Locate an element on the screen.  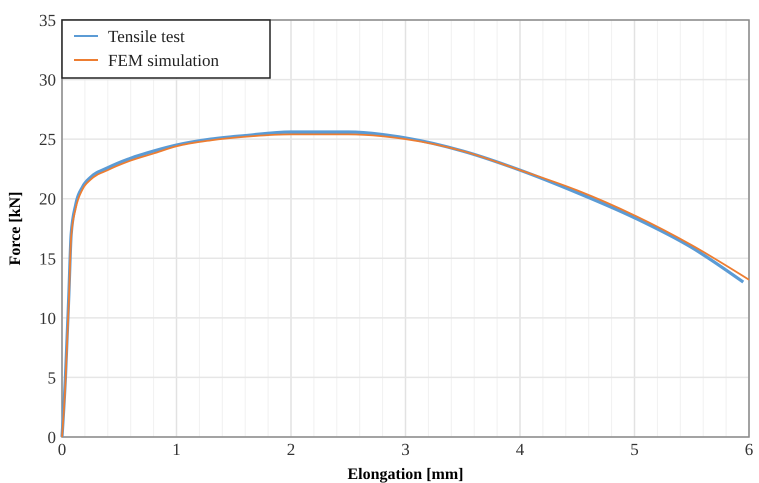
y-tick-label: 30 is located at coordinates (47, 80).